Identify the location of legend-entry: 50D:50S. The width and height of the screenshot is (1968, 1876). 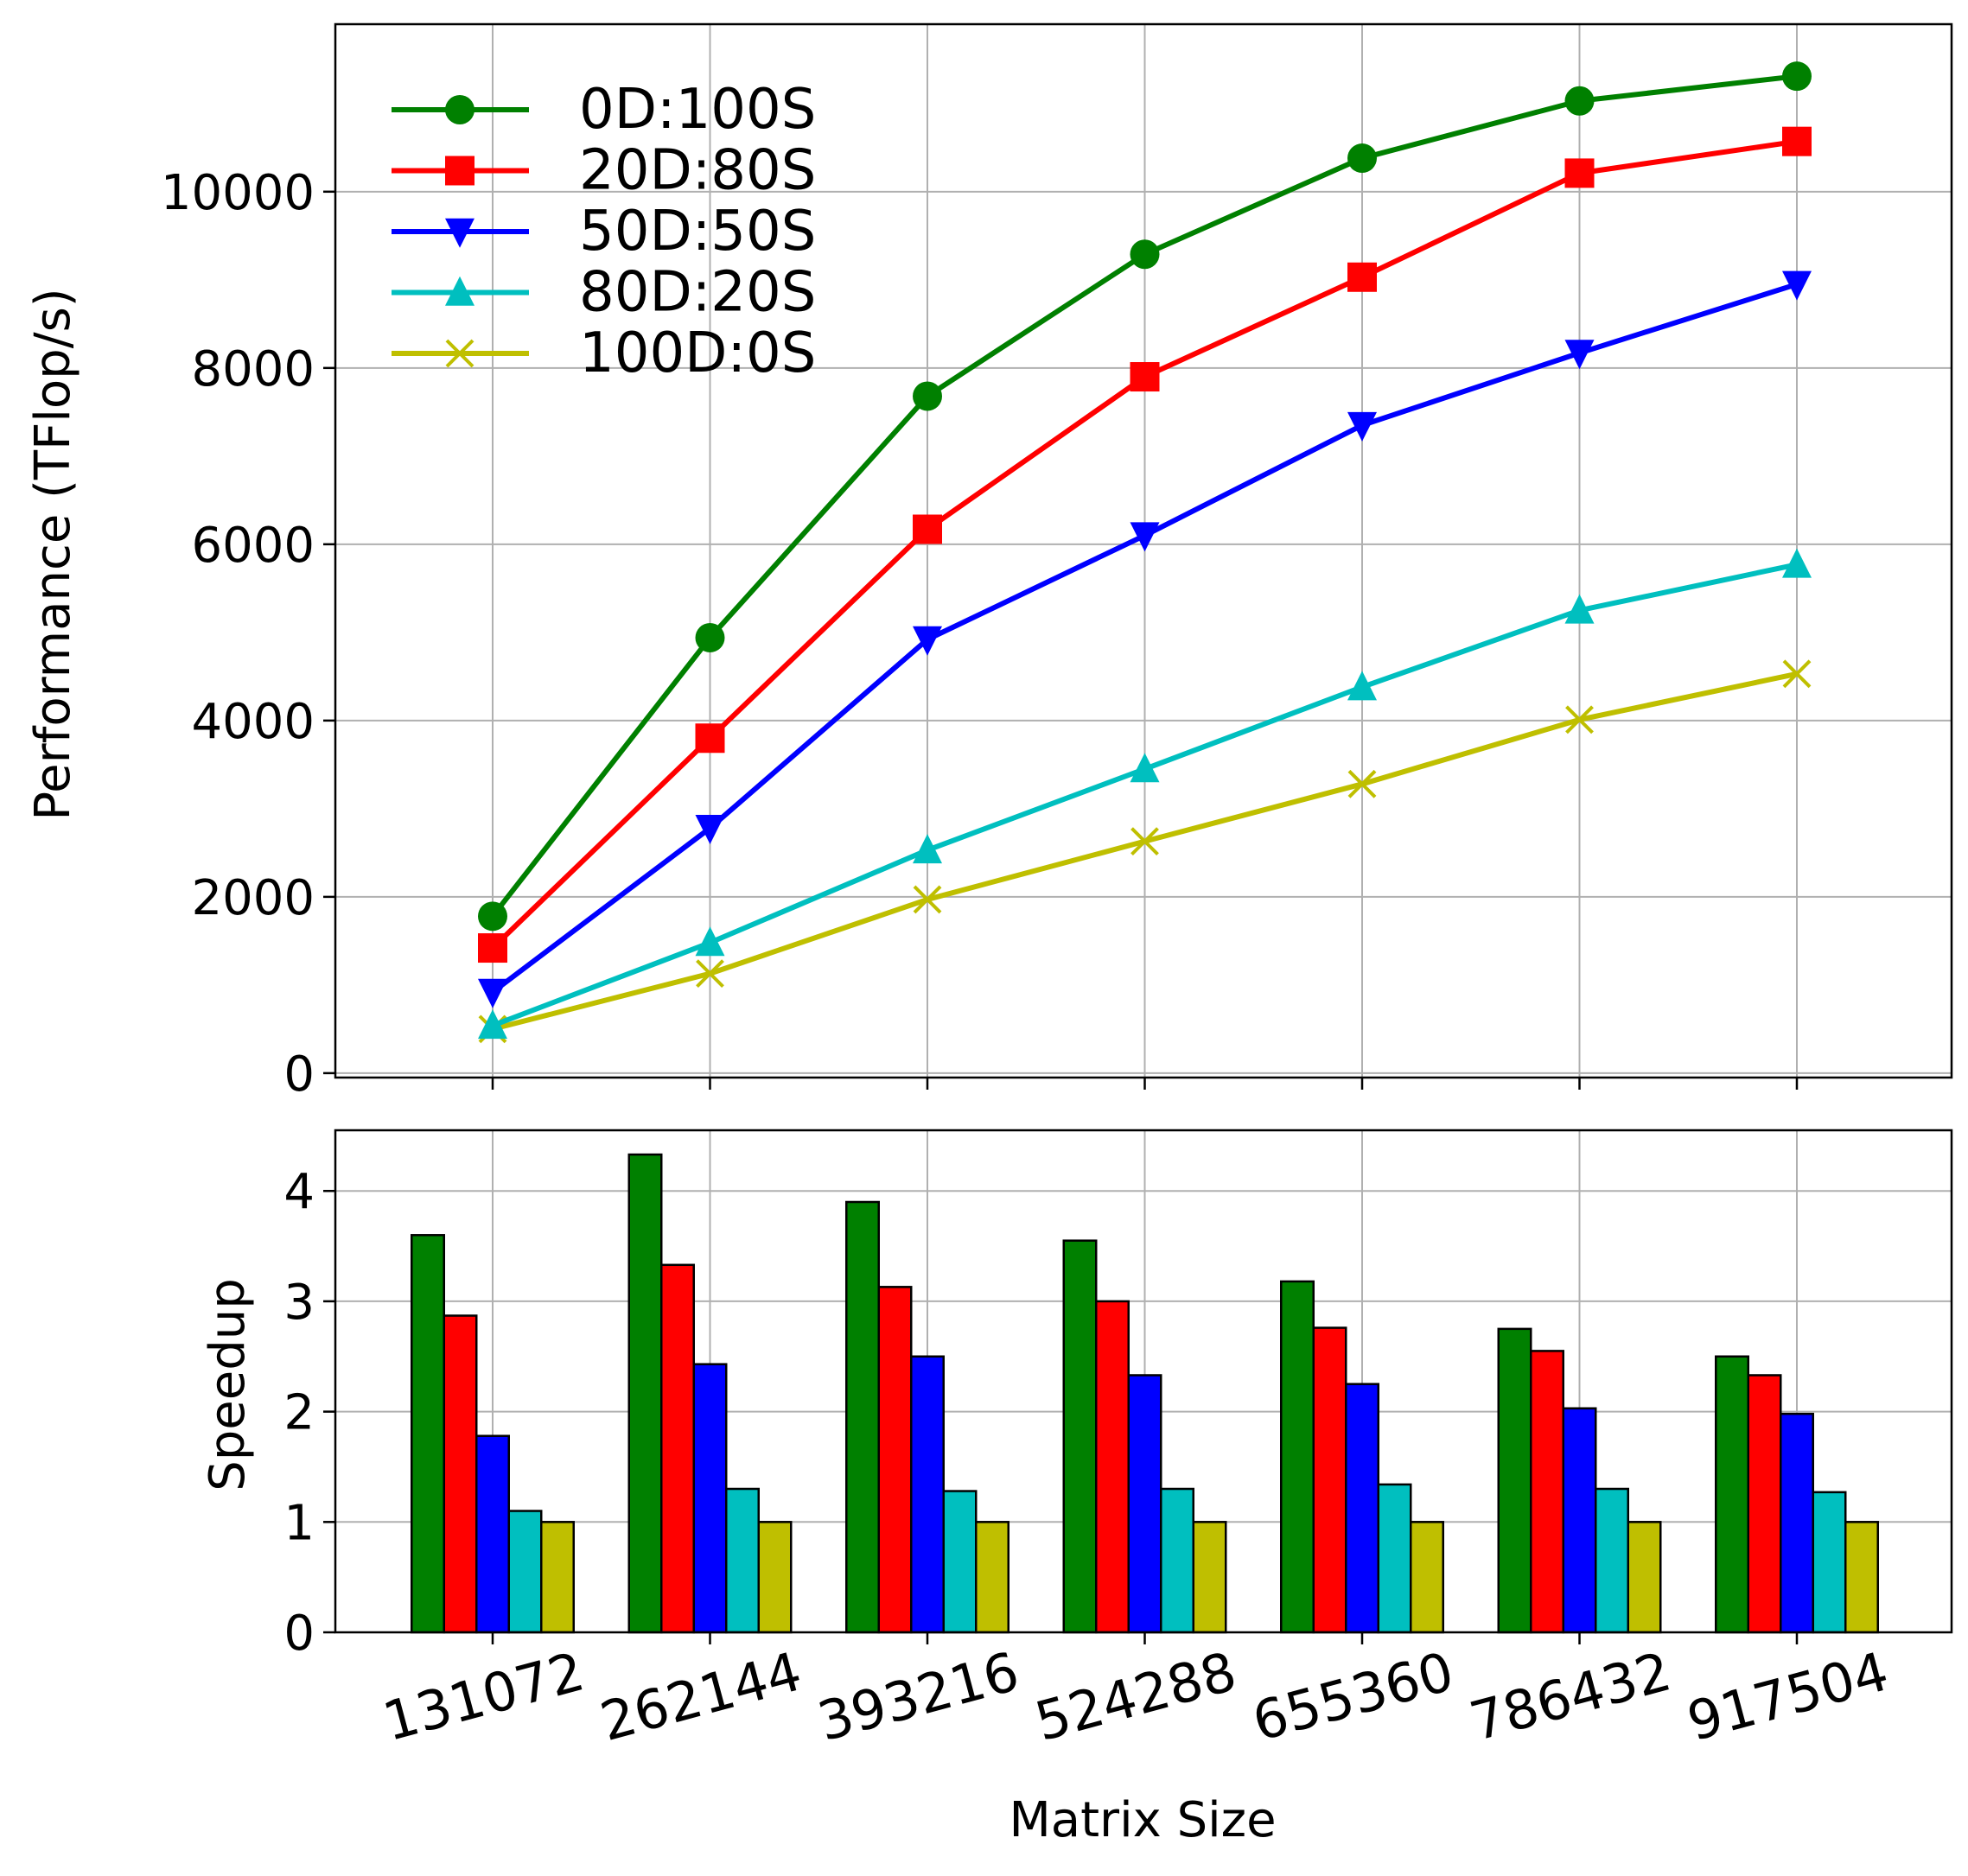
(604, 232).